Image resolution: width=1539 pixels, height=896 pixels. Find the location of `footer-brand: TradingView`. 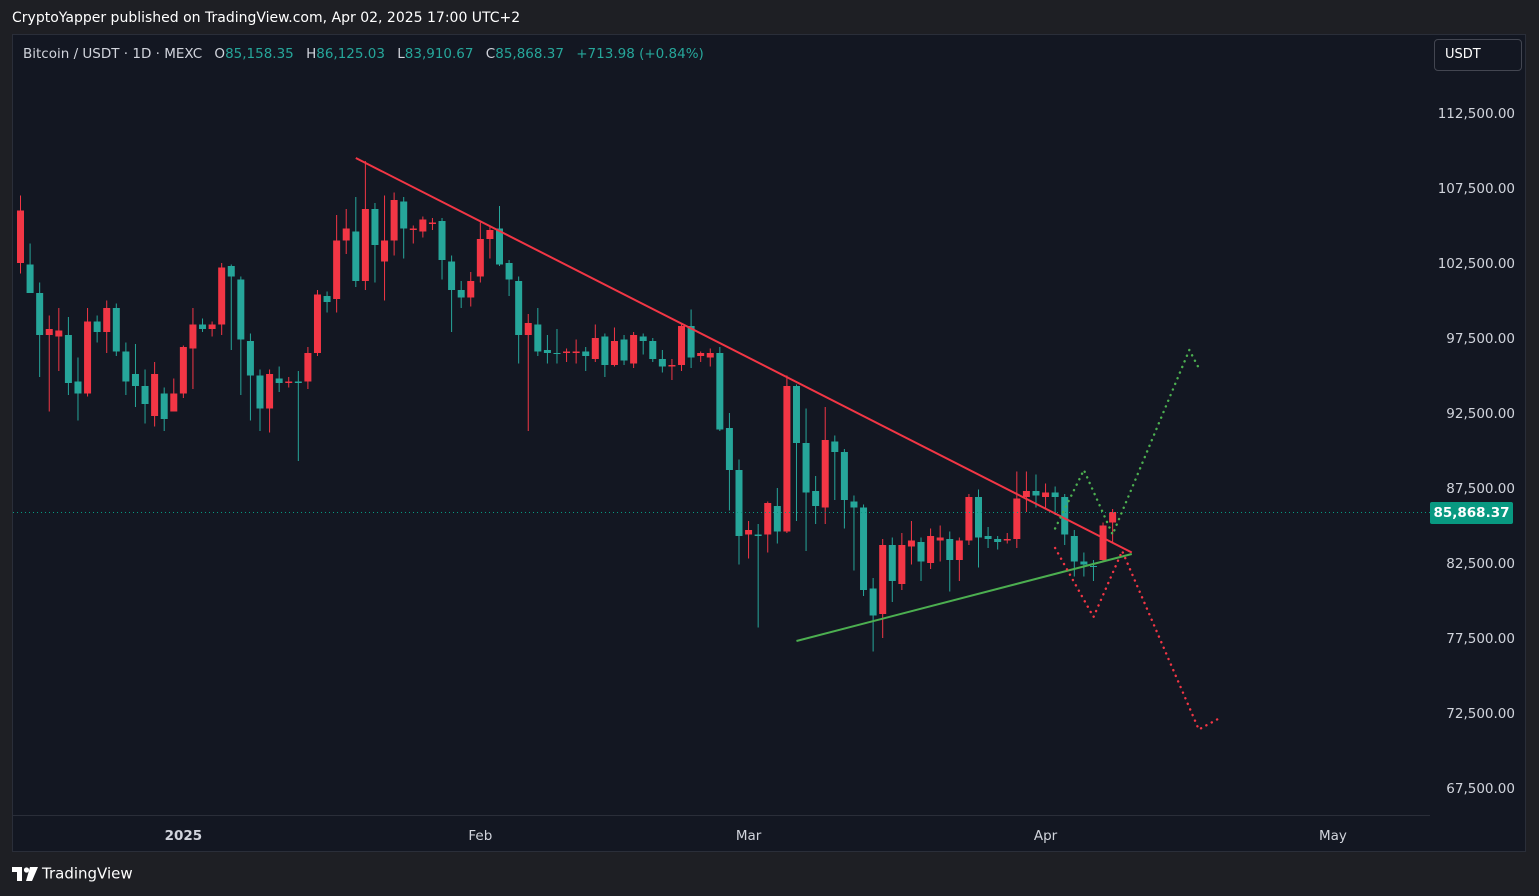

footer-brand: TradingView is located at coordinates (72, 873).